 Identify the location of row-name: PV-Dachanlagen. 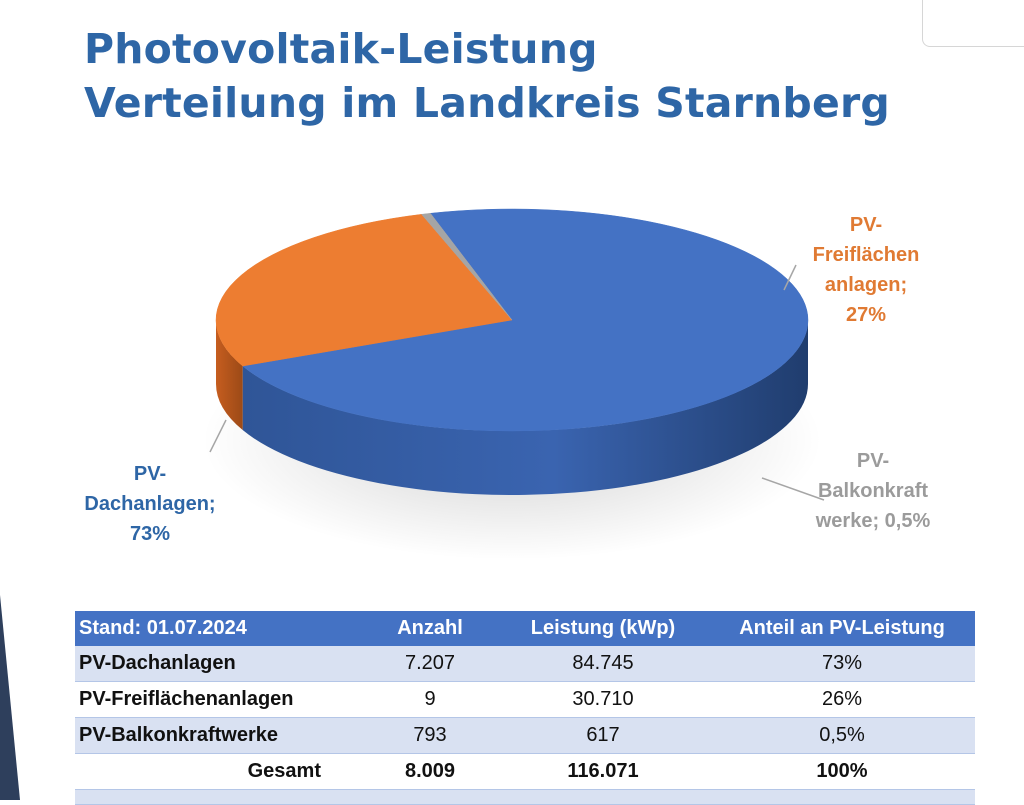
(219, 664).